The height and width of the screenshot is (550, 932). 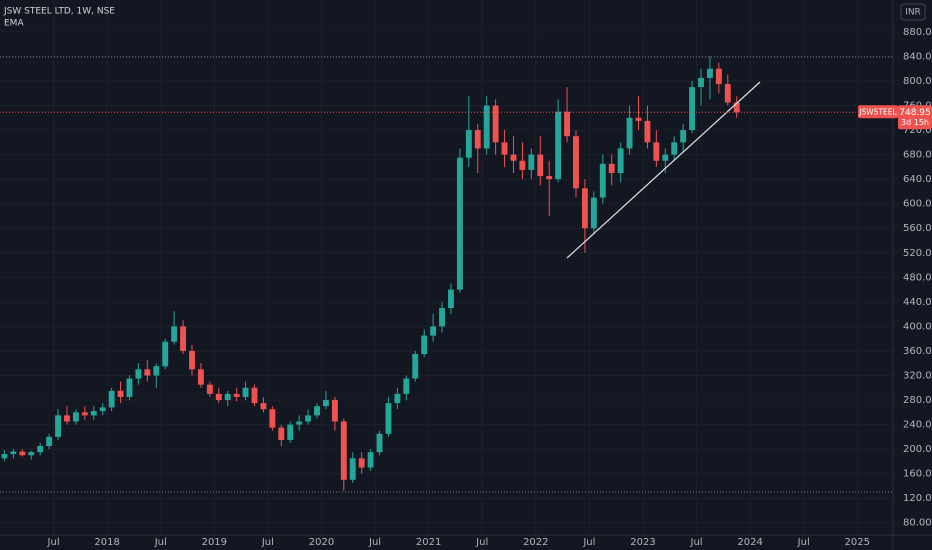 I want to click on y-tick-label: 560.00, so click(x=917, y=228).